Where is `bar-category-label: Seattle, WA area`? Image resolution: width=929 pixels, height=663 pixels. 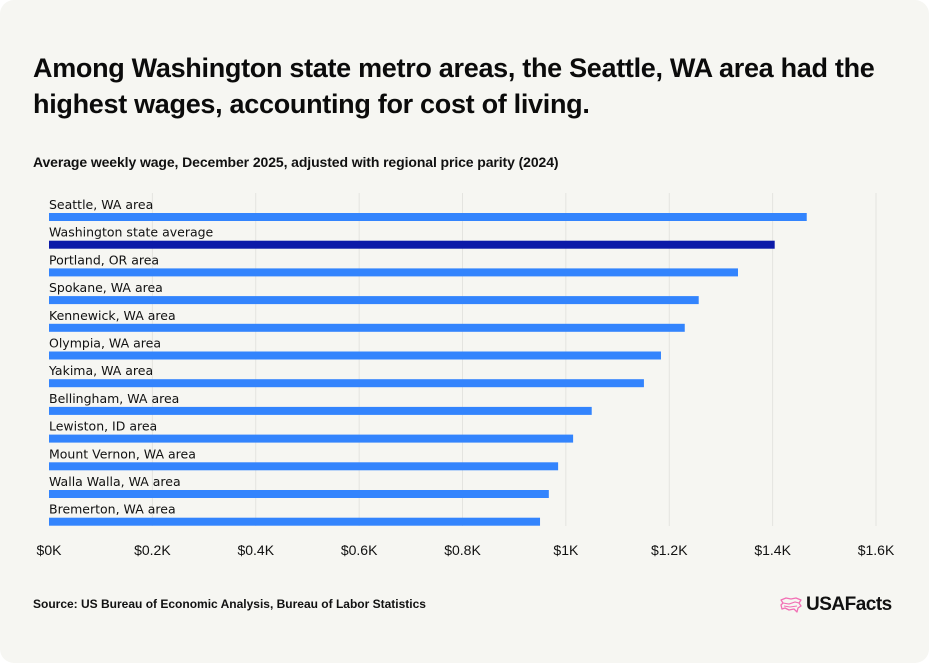 bar-category-label: Seattle, WA area is located at coordinates (101, 204).